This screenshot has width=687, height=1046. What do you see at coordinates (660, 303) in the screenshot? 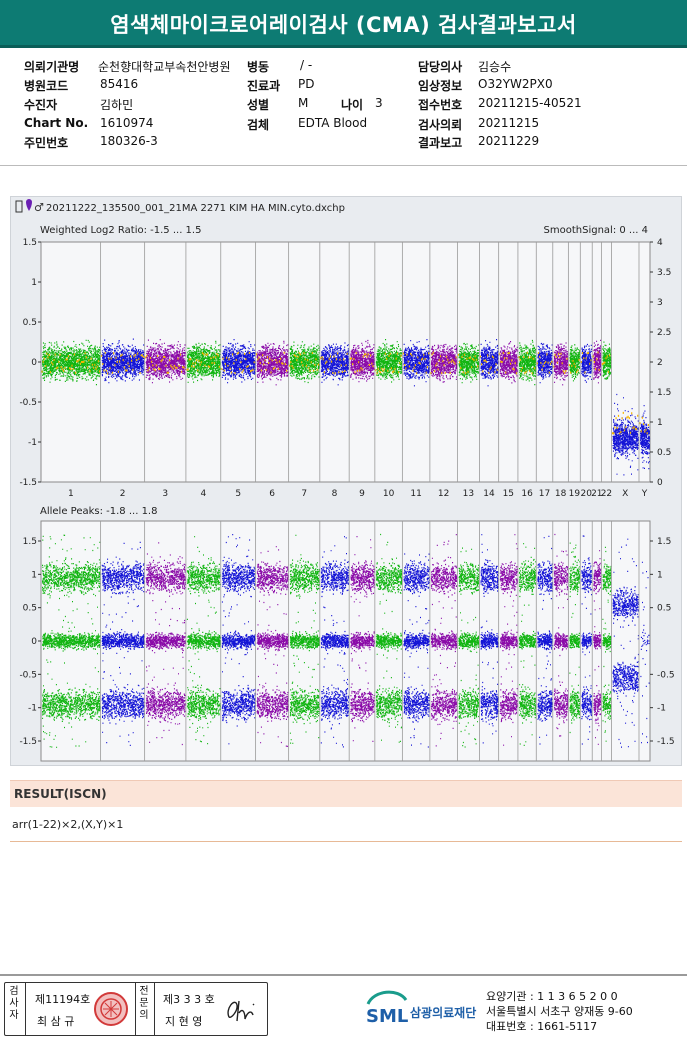
I see `top-right-tick-label: 3` at bounding box center [660, 303].